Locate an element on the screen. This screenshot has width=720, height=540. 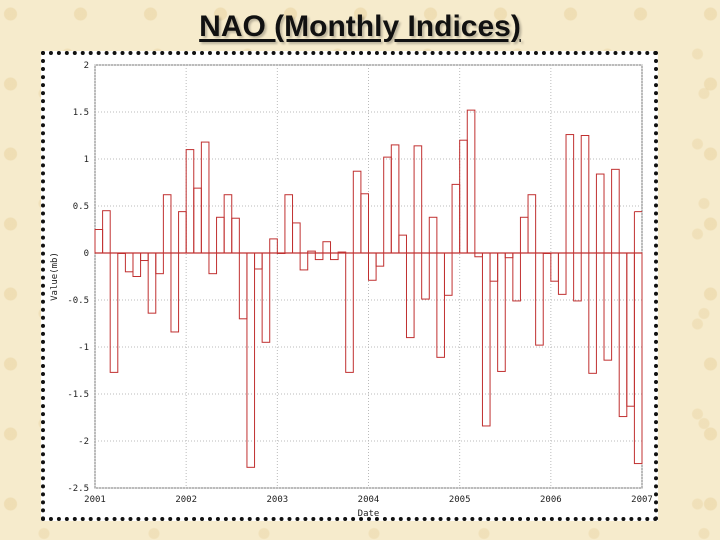
y-tick-label: 0.5 is located at coordinates (81, 207).